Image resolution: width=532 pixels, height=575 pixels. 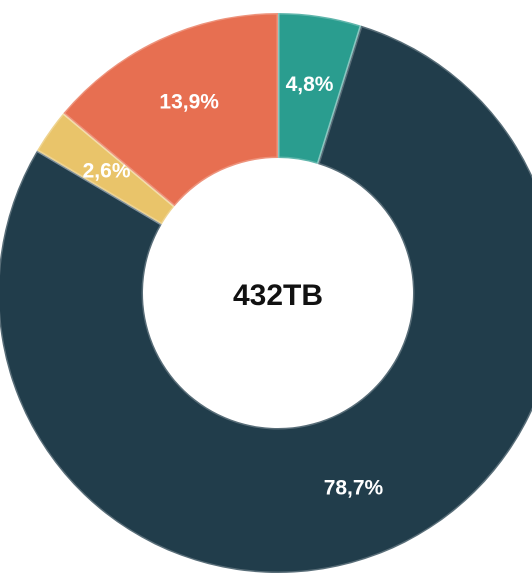 What do you see at coordinates (278, 295) in the screenshot?
I see `center-label: 432TB` at bounding box center [278, 295].